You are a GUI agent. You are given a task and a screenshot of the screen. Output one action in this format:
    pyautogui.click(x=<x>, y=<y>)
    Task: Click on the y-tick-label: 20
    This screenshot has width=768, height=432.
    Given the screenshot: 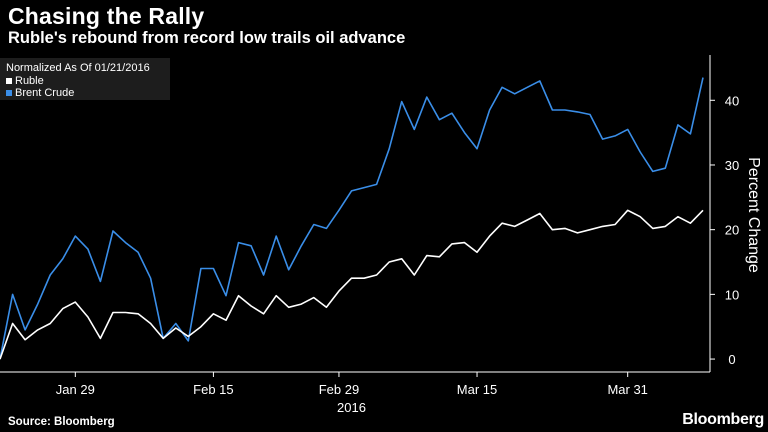 What is the action you would take?
    pyautogui.click(x=732, y=230)
    